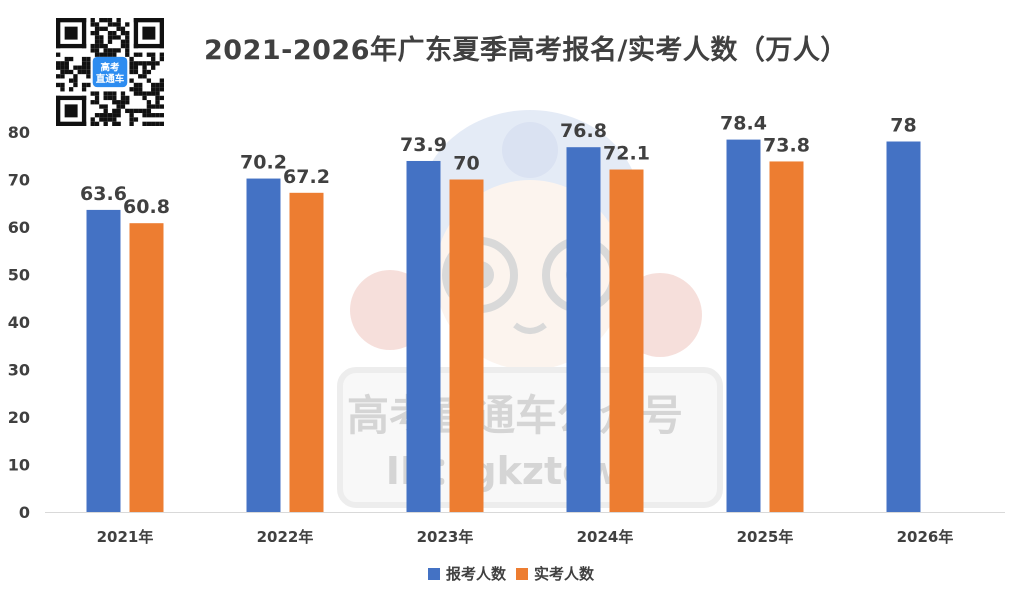 The image size is (1022, 602). Describe the element at coordinates (743, 124) in the screenshot. I see `data-label: 78.4` at that location.